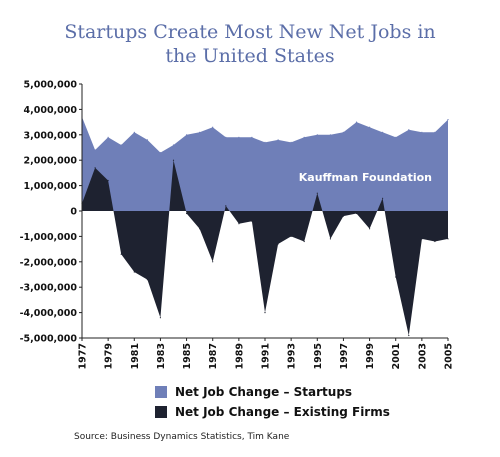  Describe the element at coordinates (396, 356) in the screenshot. I see `x-tick-label: 2001` at that location.